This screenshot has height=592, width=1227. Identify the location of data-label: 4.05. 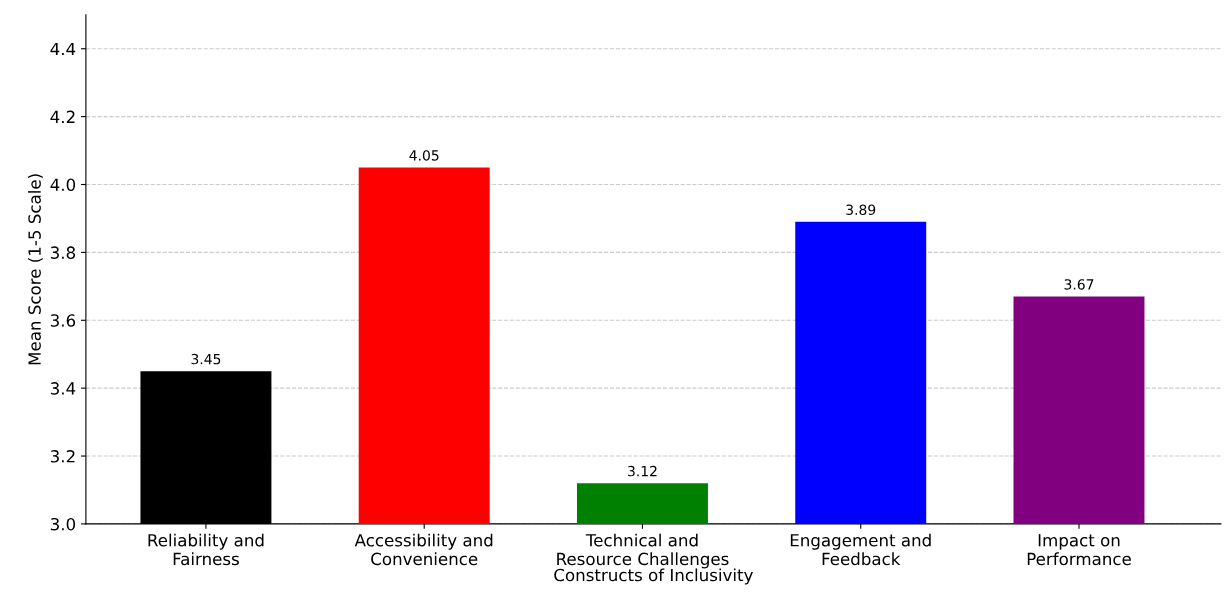
(424, 155).